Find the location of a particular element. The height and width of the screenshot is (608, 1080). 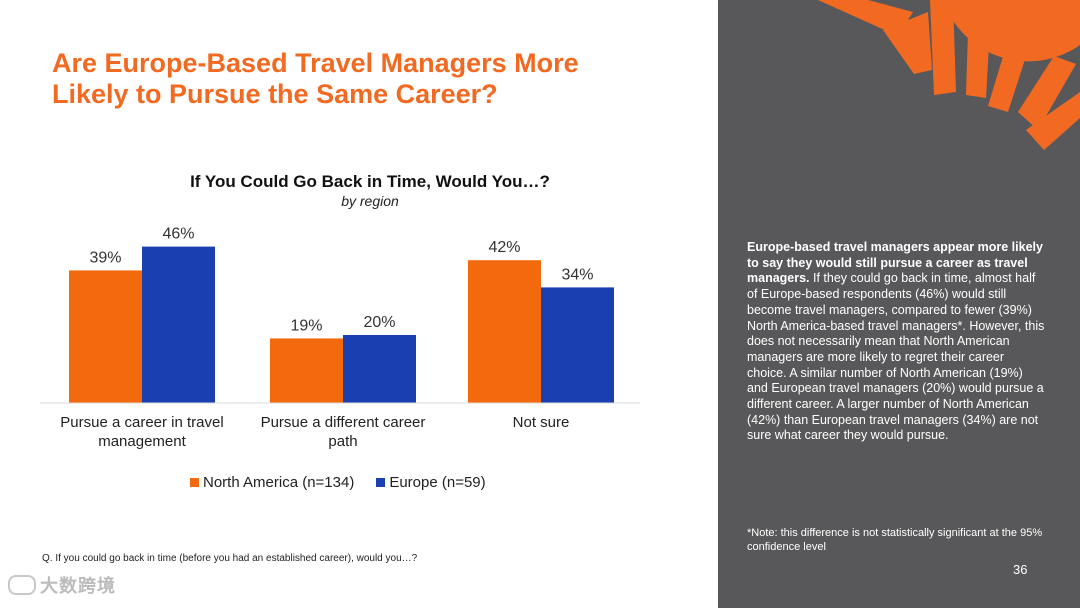

legend-item-north-america: North America (n=134) is located at coordinates (272, 482).